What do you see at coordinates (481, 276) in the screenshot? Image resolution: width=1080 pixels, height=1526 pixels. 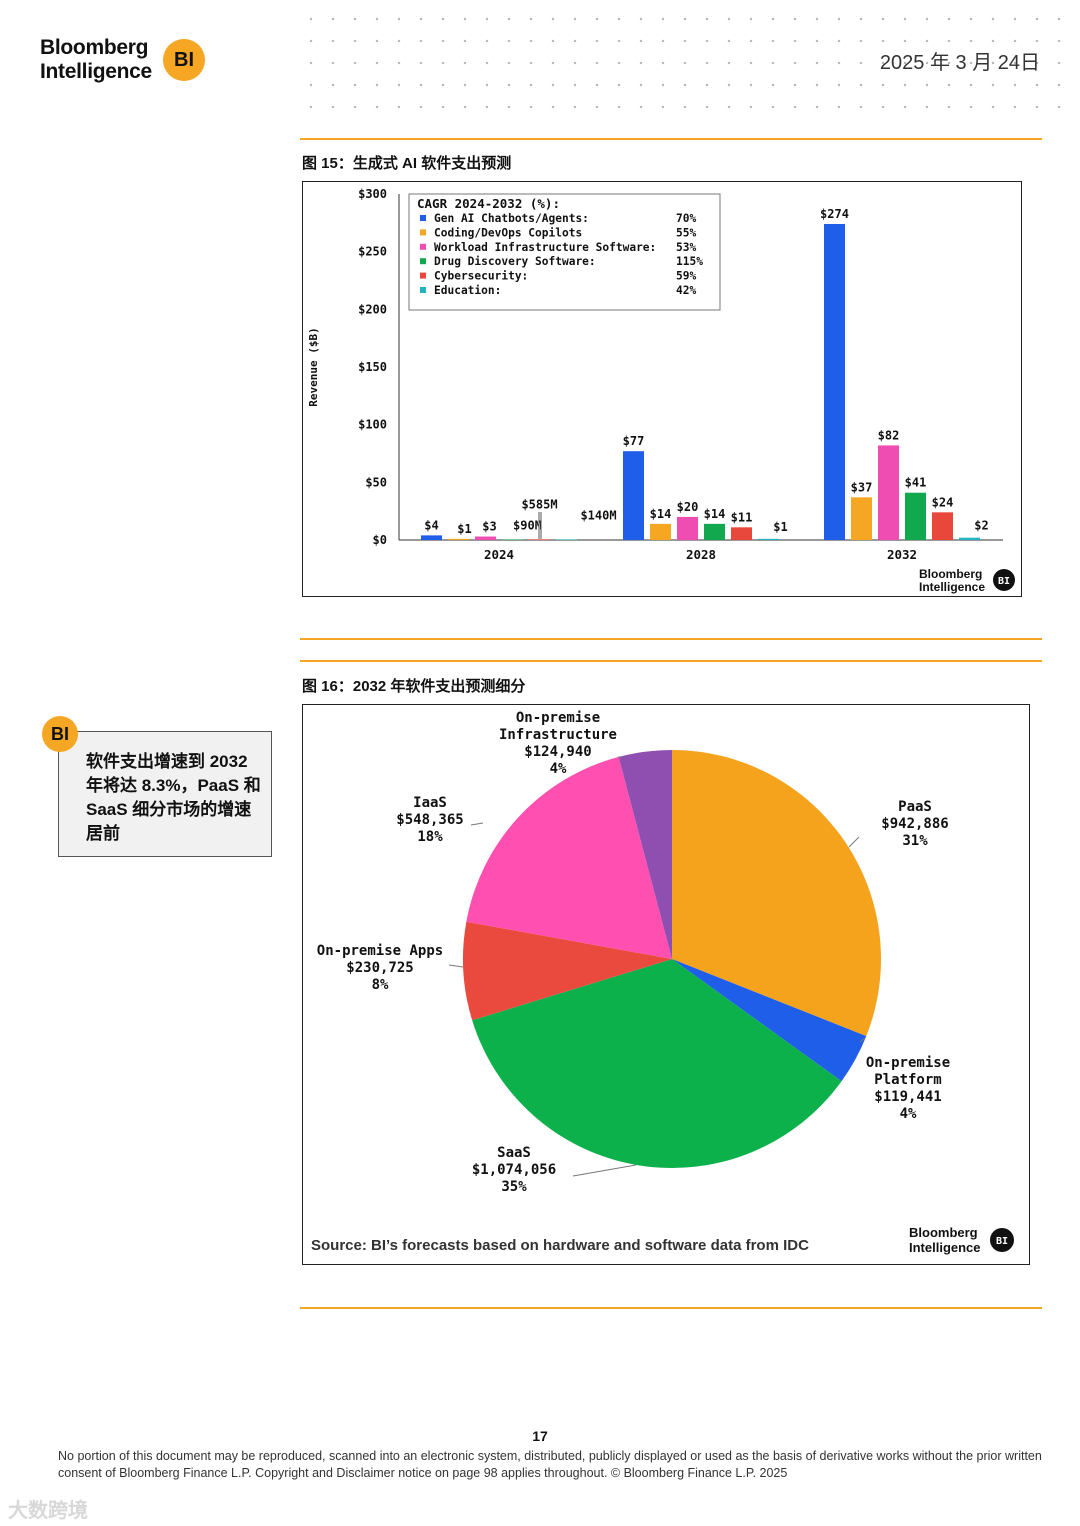 I see `legend-item-label: Cybersecurity:` at bounding box center [481, 276].